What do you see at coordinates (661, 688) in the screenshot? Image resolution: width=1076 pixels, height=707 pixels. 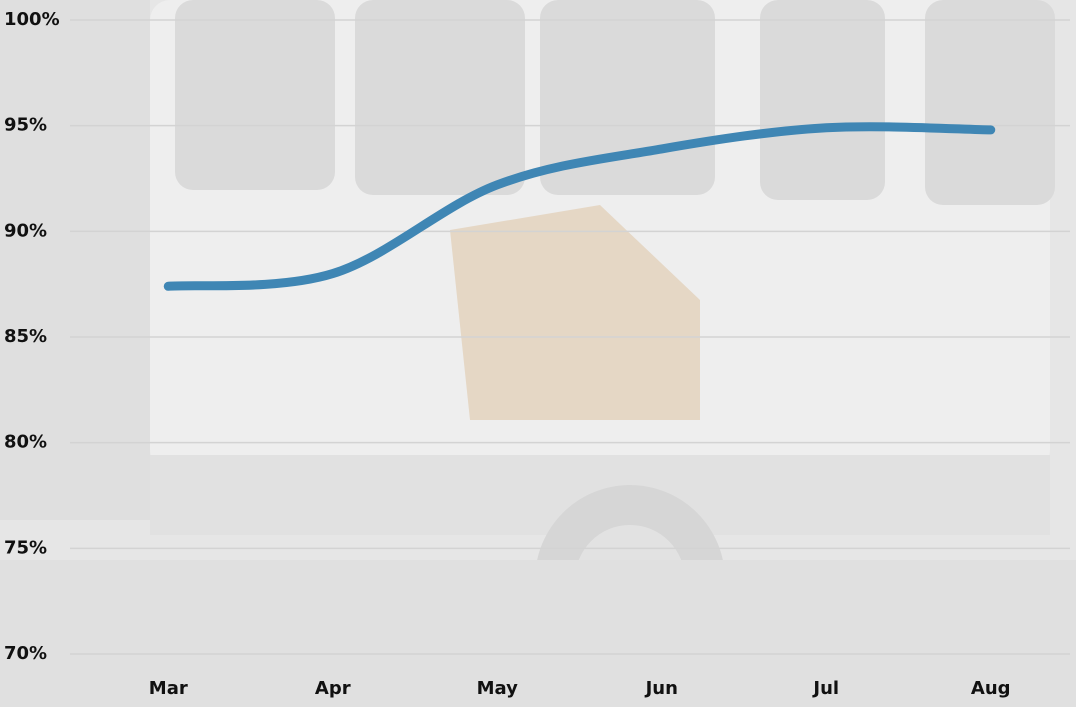 I see `x-tick-label: Jun` at bounding box center [661, 688].